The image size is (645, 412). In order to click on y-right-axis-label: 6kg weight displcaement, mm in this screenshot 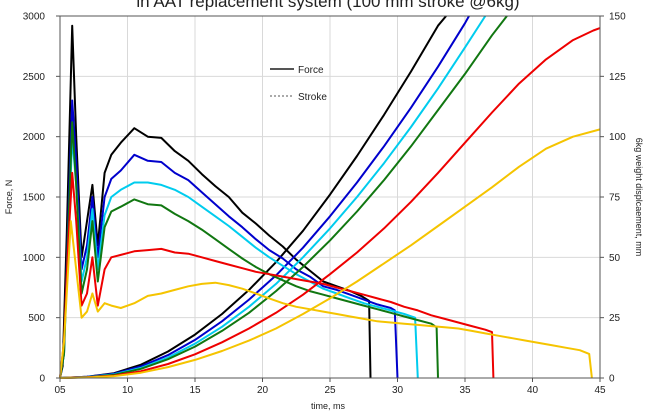, I will do `click(639, 197)`.